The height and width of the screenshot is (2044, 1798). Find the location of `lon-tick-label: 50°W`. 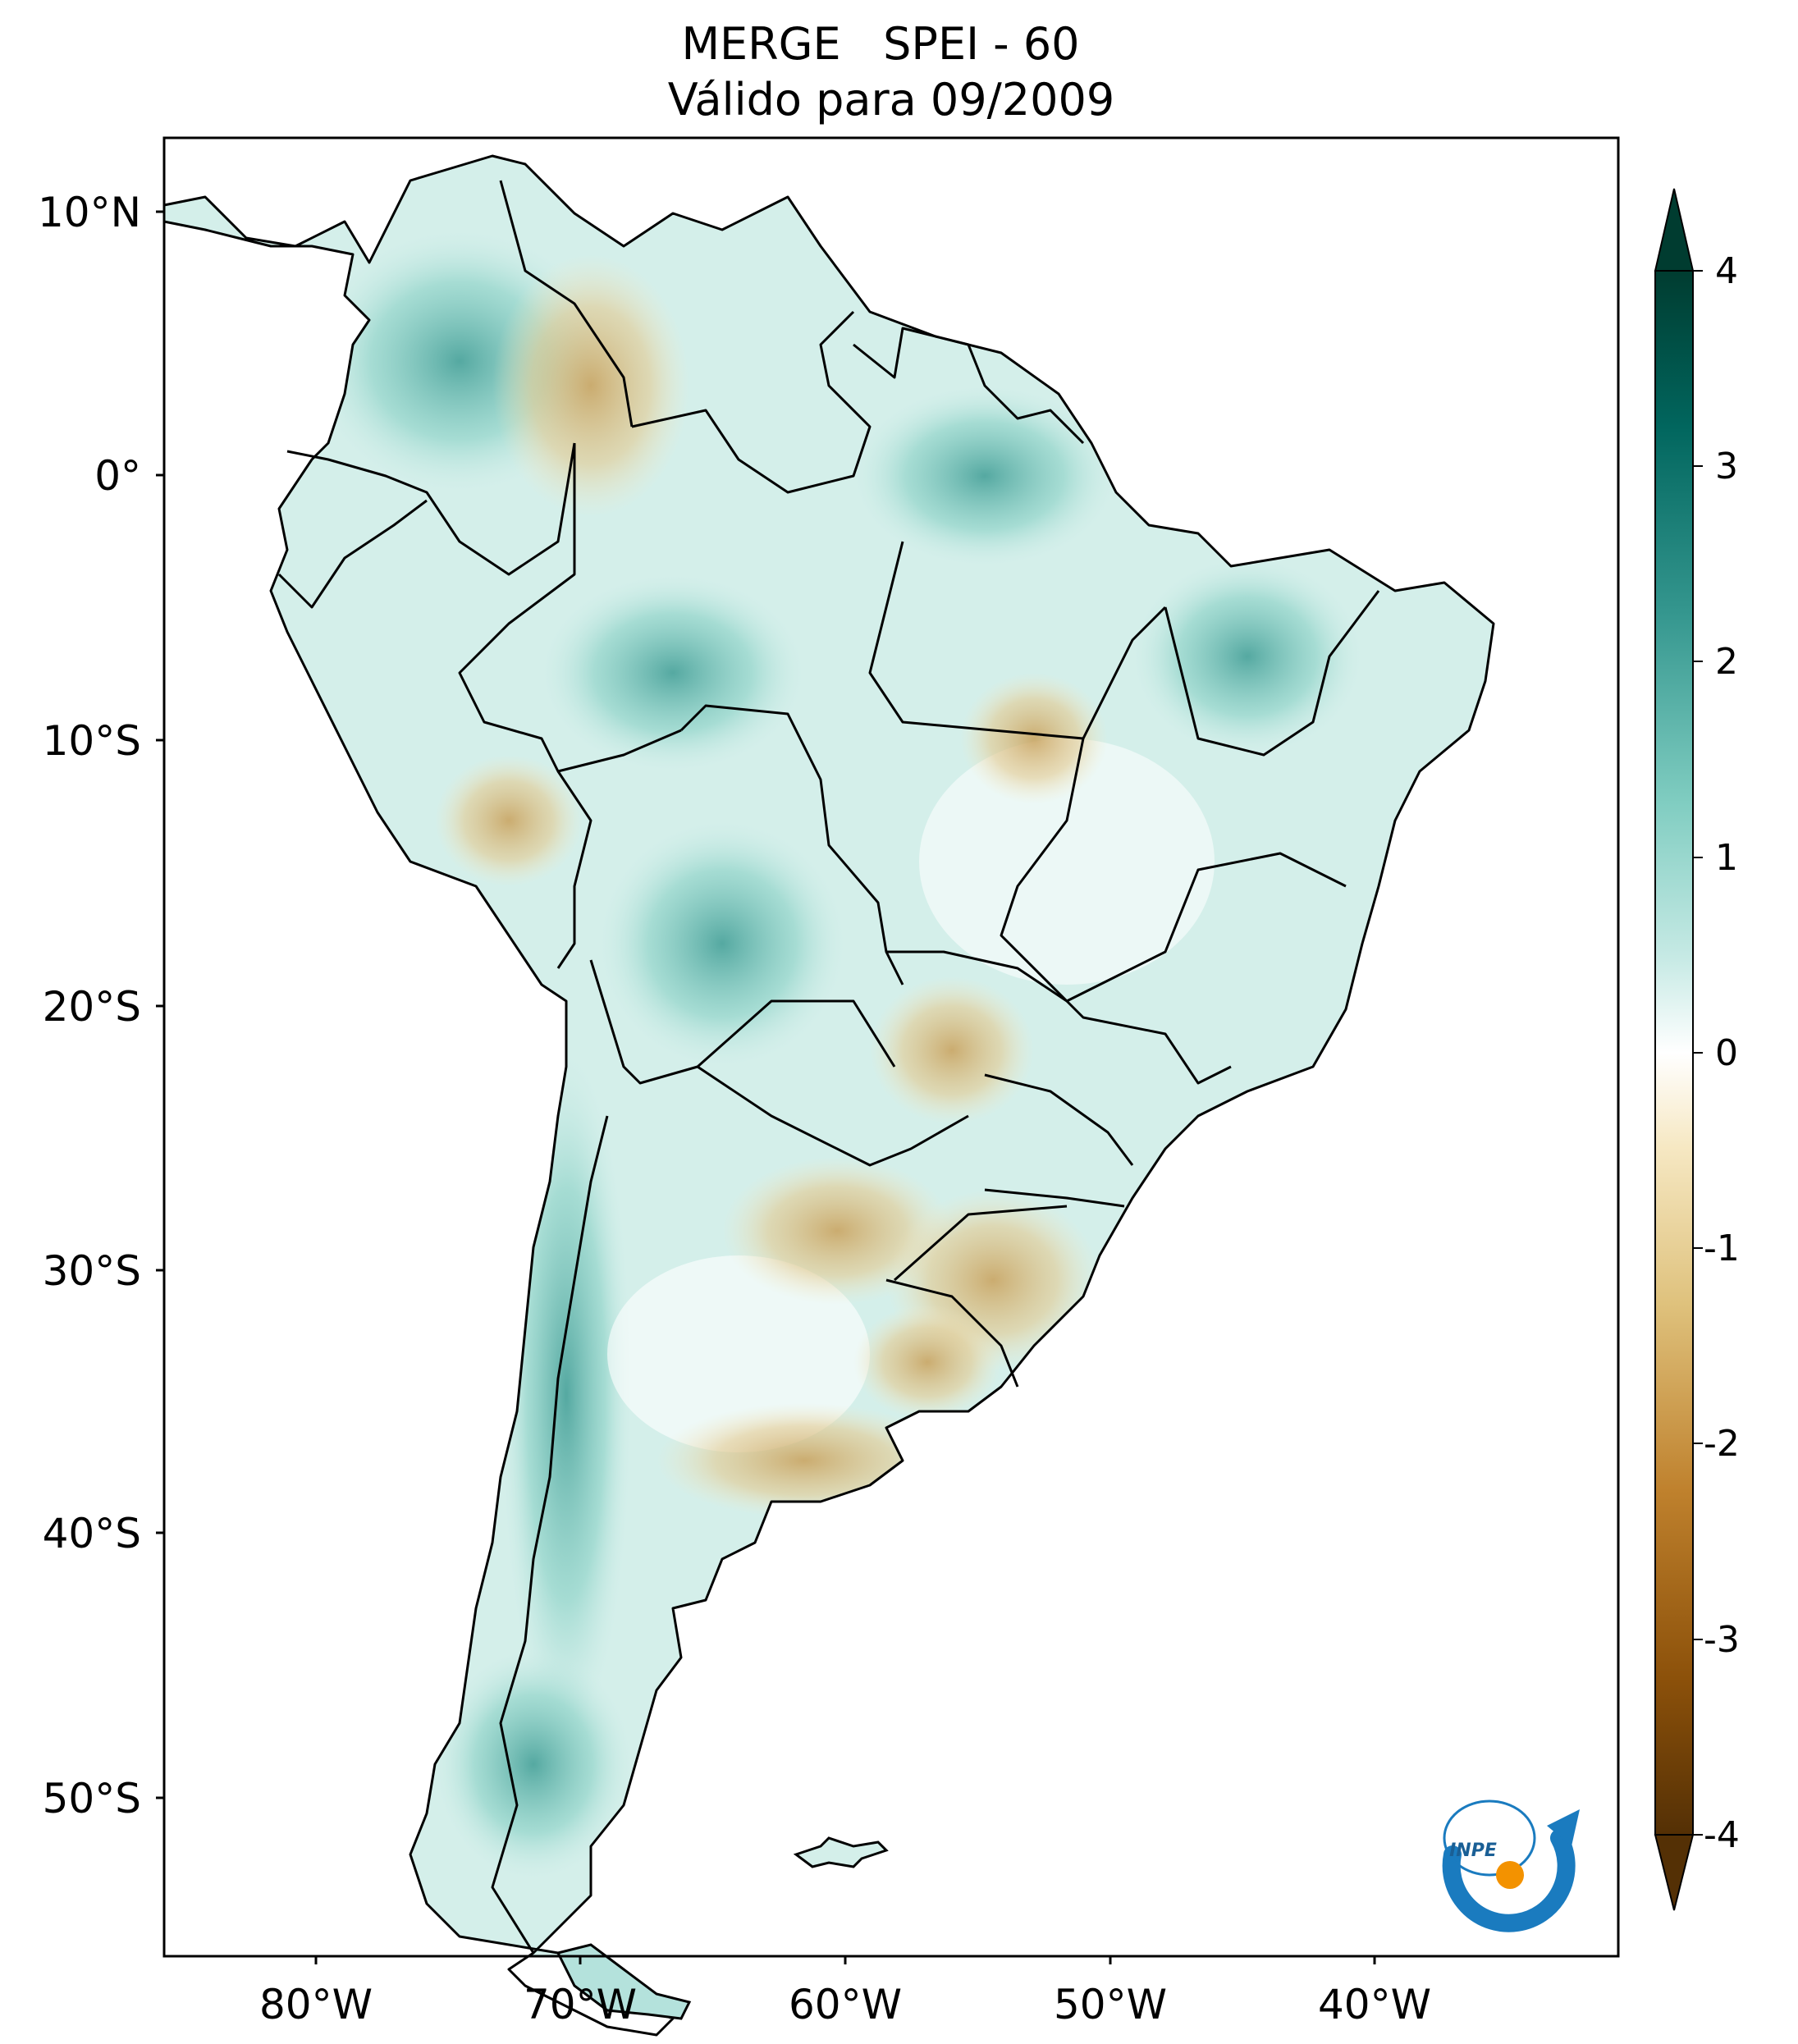

lon-tick-label: 50°W is located at coordinates (1110, 2005).